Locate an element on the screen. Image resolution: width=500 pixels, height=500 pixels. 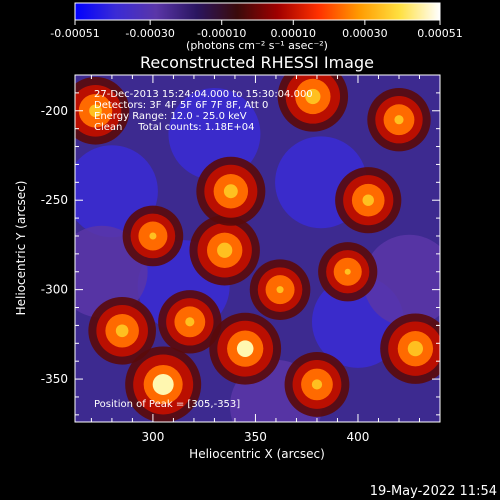
y-tick-label: -250 is located at coordinates (54, 200).